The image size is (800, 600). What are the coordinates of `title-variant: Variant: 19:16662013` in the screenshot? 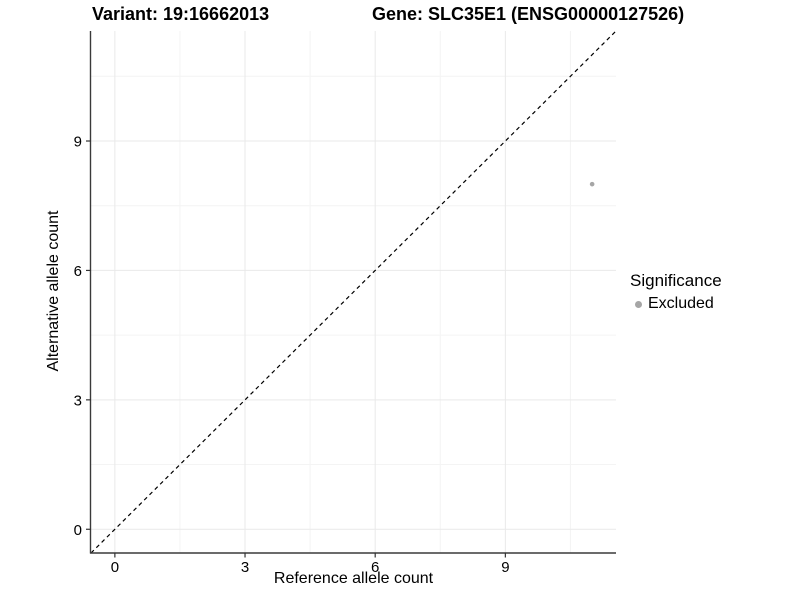 It's located at (181, 14).